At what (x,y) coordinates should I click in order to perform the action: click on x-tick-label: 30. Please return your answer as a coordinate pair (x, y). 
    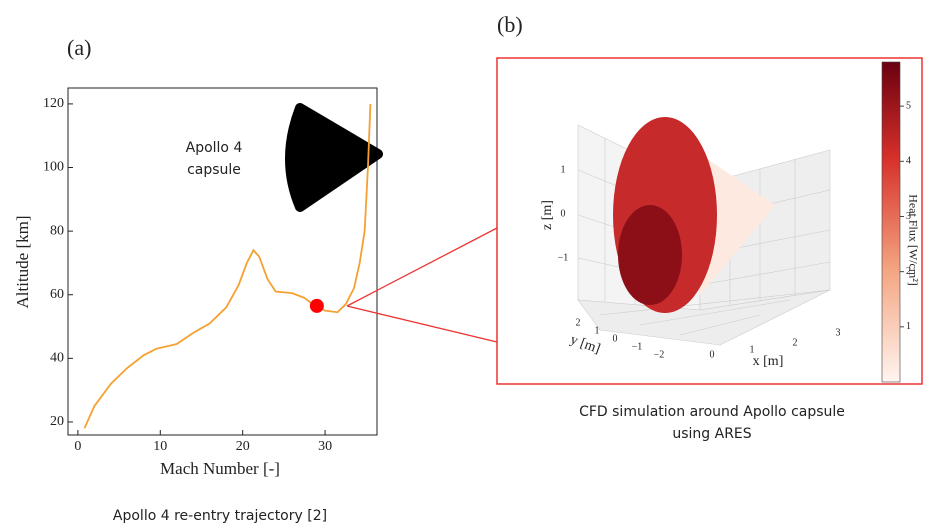
    Looking at the image, I should click on (325, 446).